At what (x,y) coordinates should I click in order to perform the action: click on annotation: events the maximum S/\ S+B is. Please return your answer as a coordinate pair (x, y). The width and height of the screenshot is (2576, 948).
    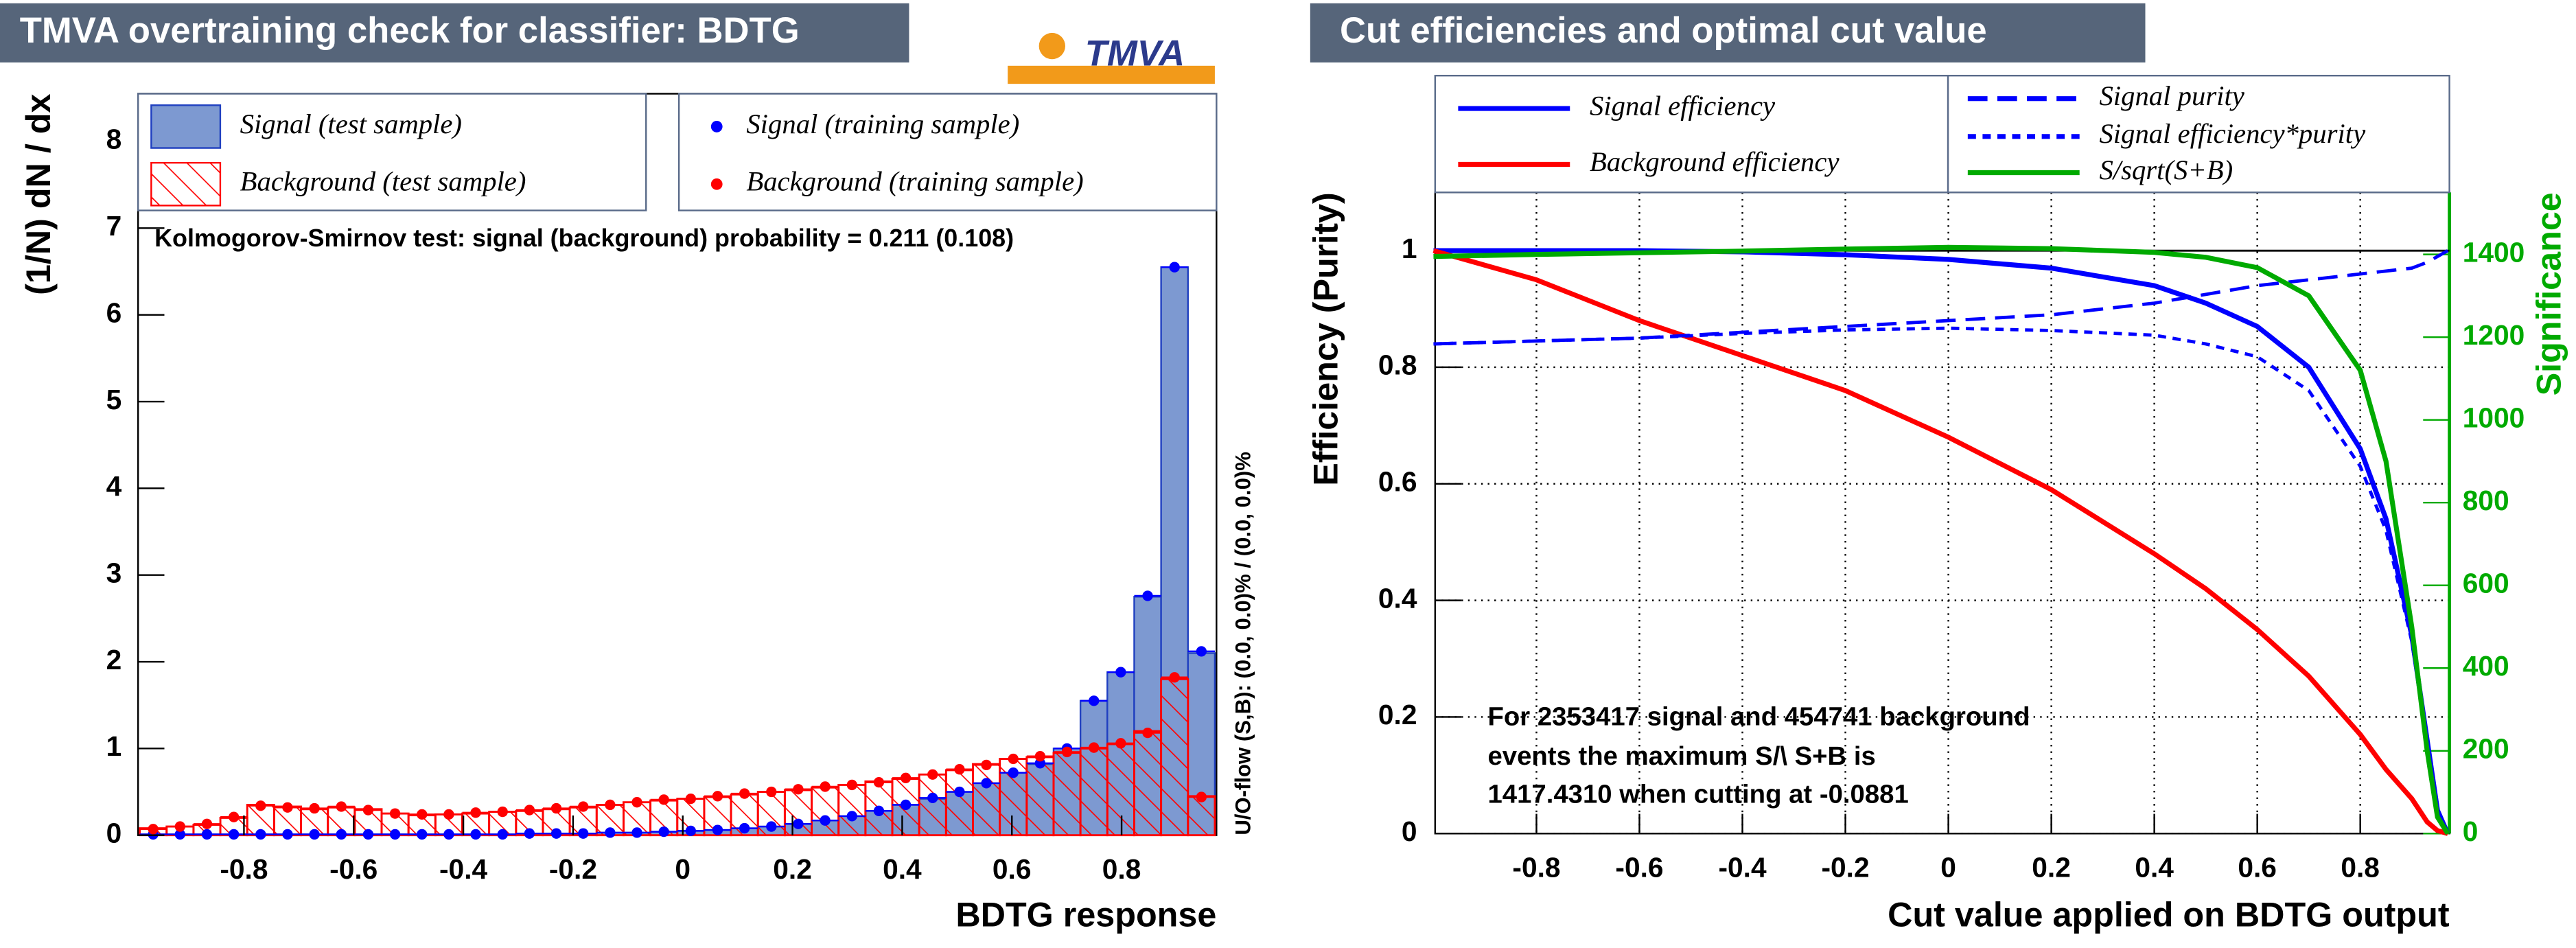
    Looking at the image, I should click on (1681, 756).